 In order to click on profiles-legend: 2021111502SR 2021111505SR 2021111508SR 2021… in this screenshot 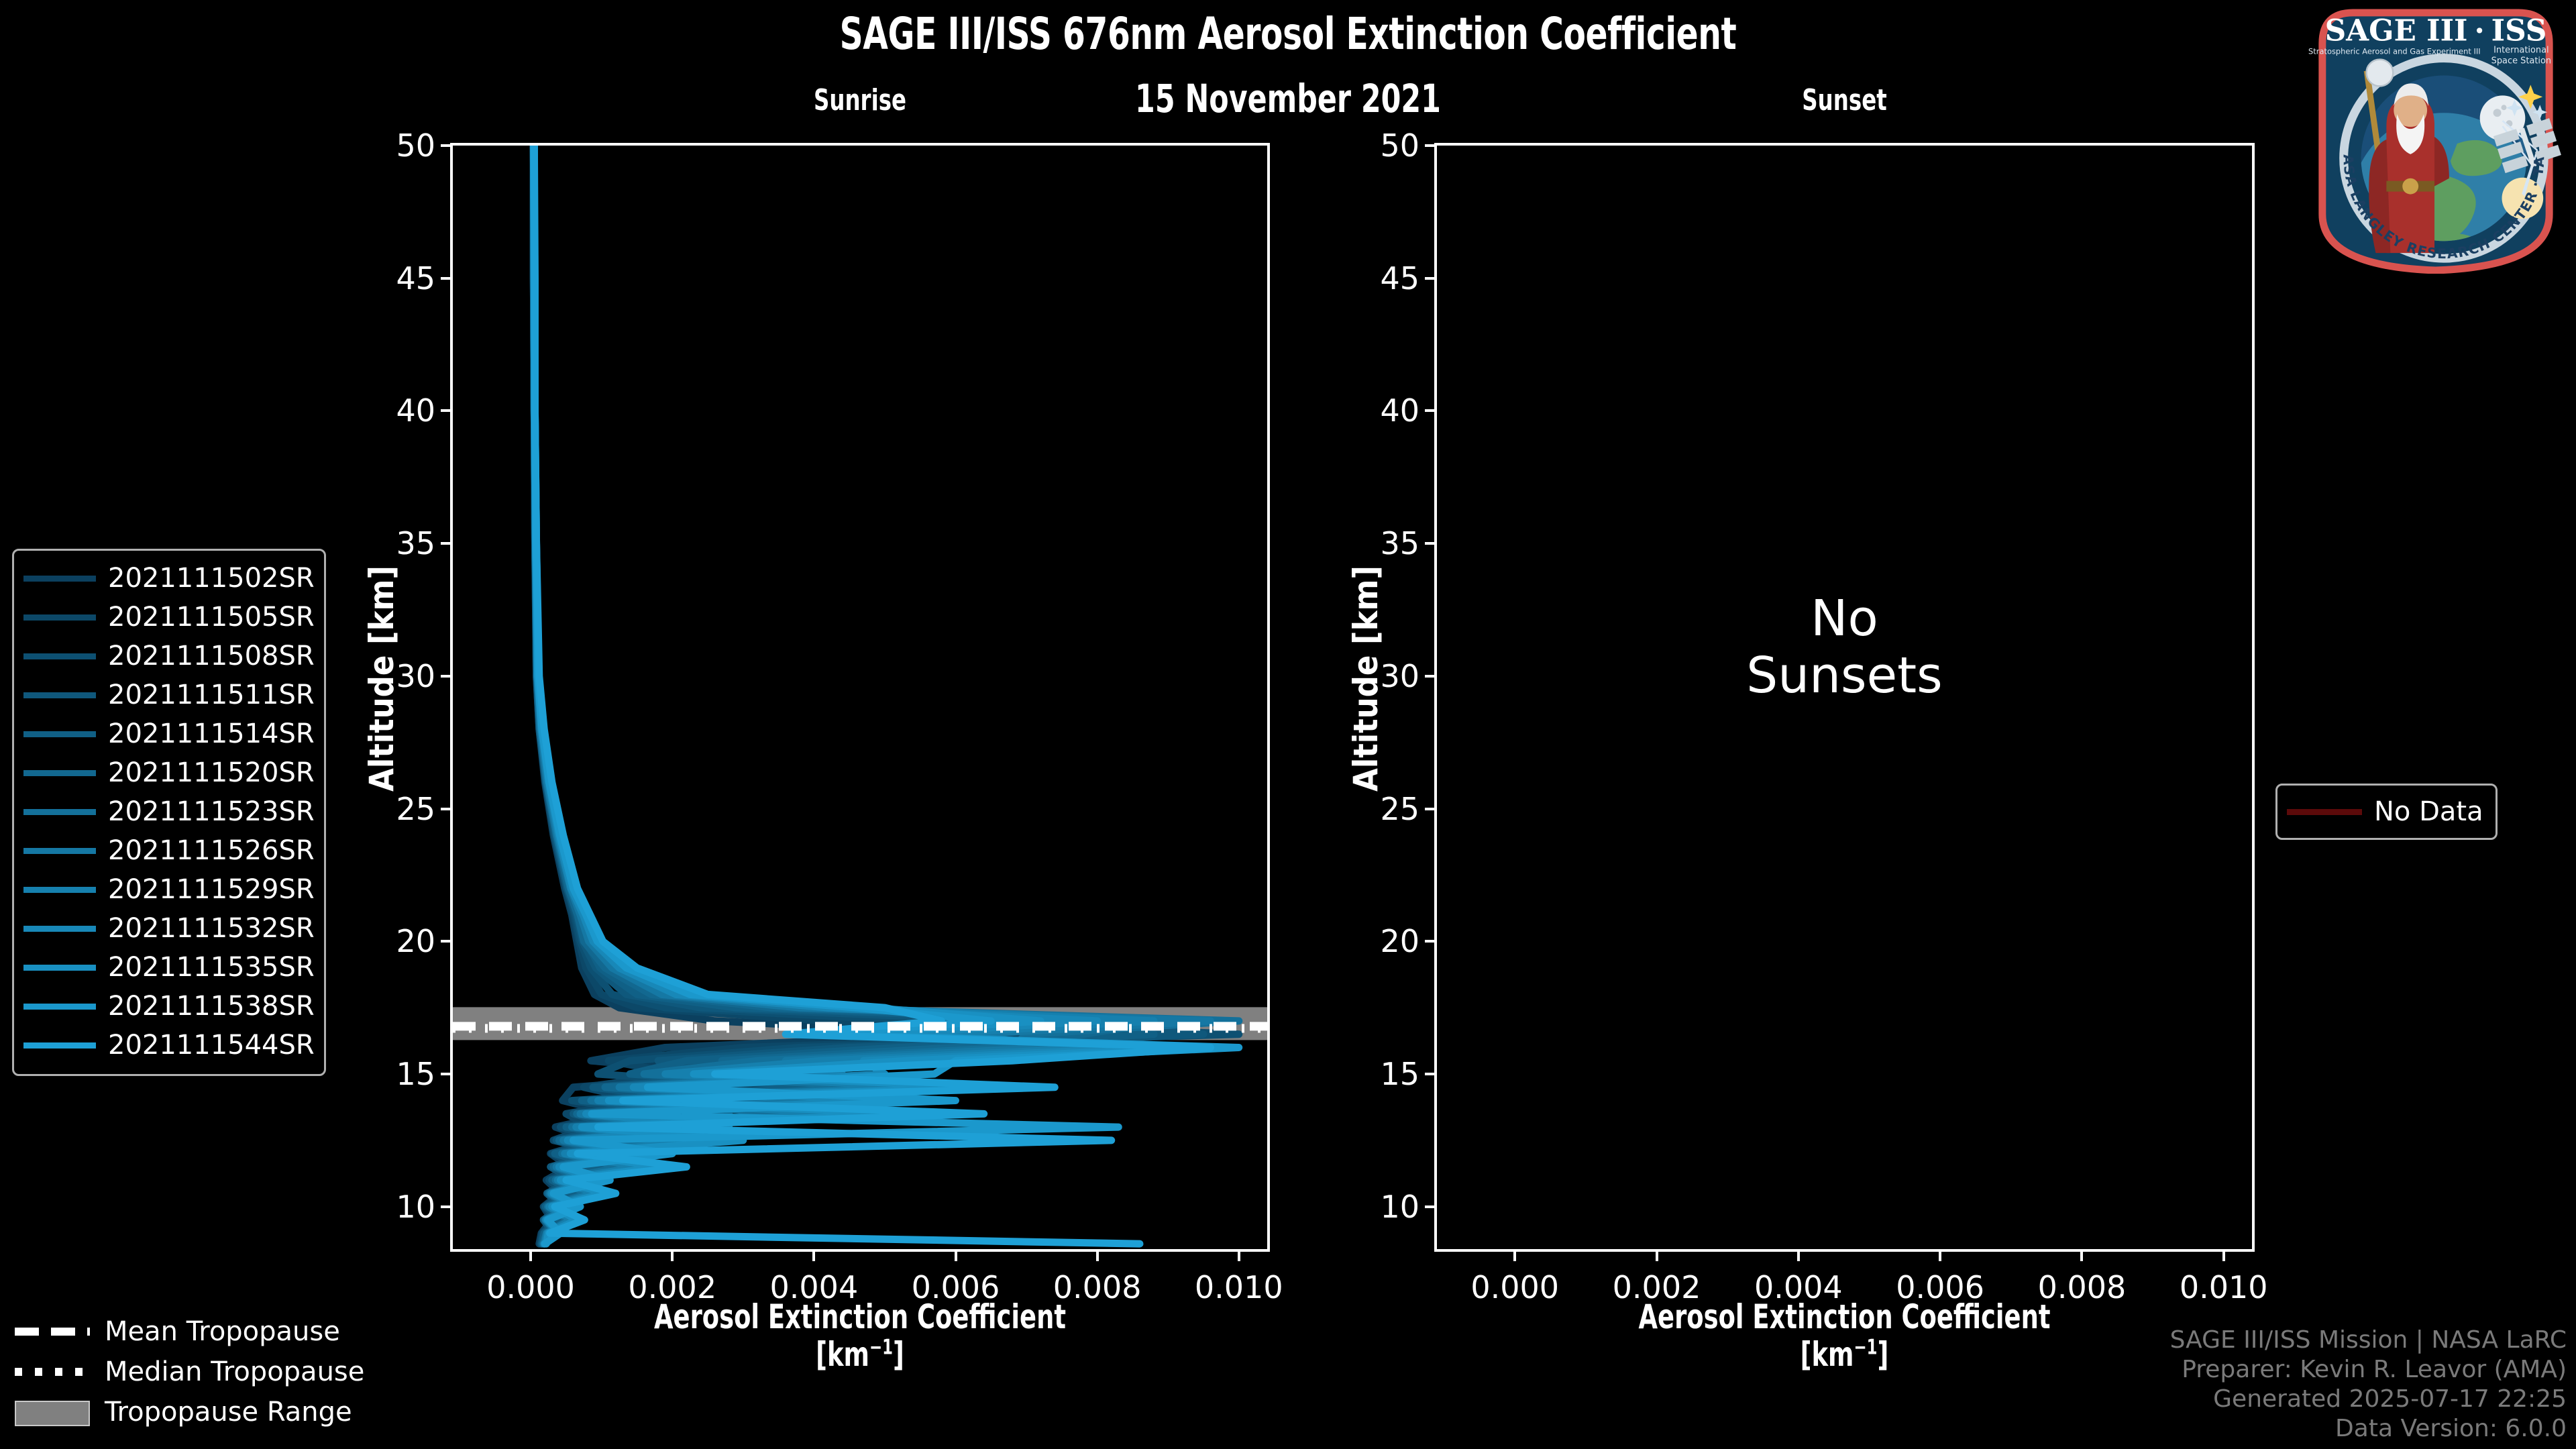, I will do `click(169, 812)`.